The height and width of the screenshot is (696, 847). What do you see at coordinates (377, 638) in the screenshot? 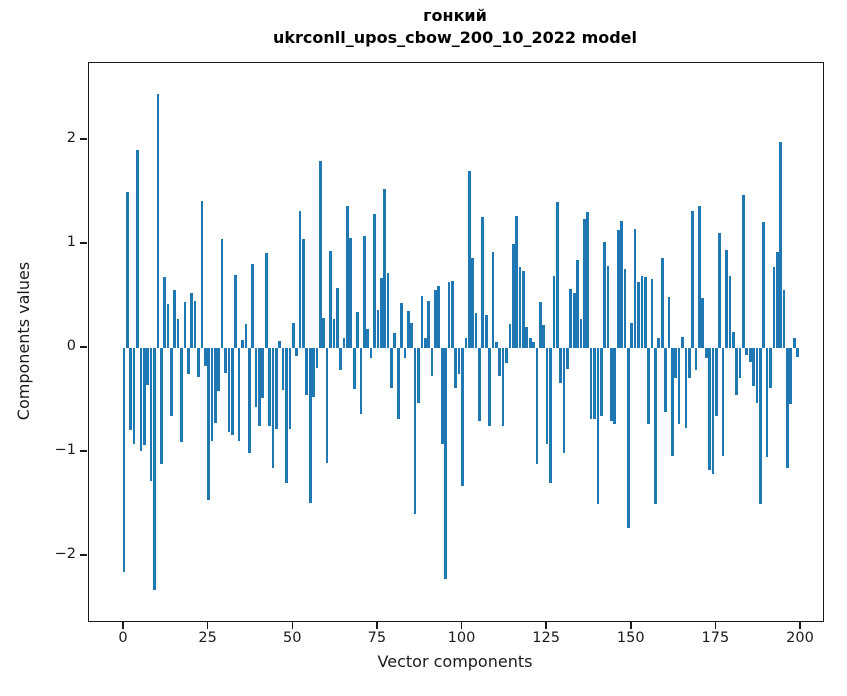
I see `x-tick-label: 75` at bounding box center [377, 638].